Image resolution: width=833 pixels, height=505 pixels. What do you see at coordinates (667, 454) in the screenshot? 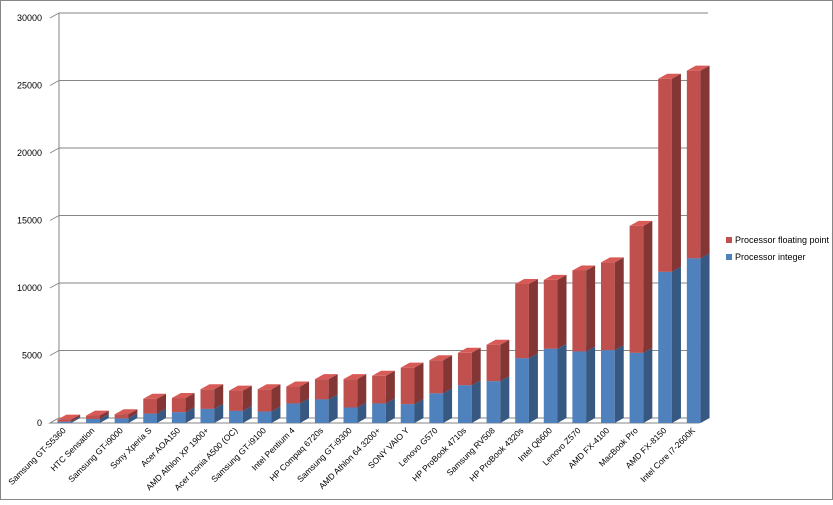
I see `x-category-label: Intel Core i7-2600K` at bounding box center [667, 454].